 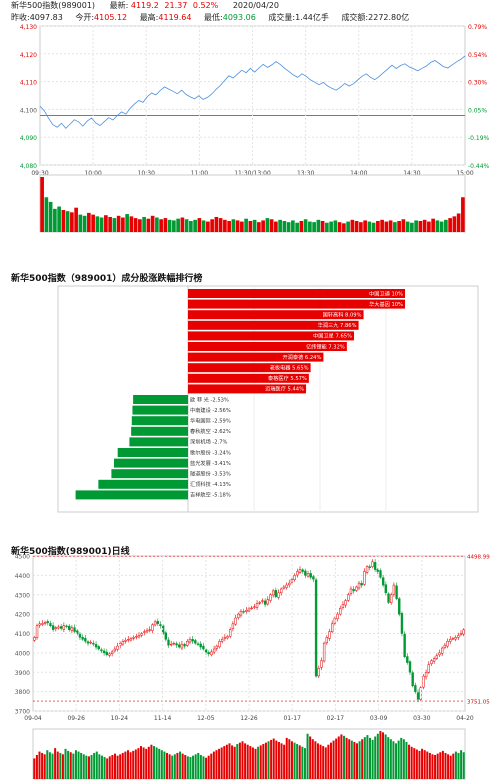 I want to click on daily-y-tick-label: 3700, so click(x=22, y=712).